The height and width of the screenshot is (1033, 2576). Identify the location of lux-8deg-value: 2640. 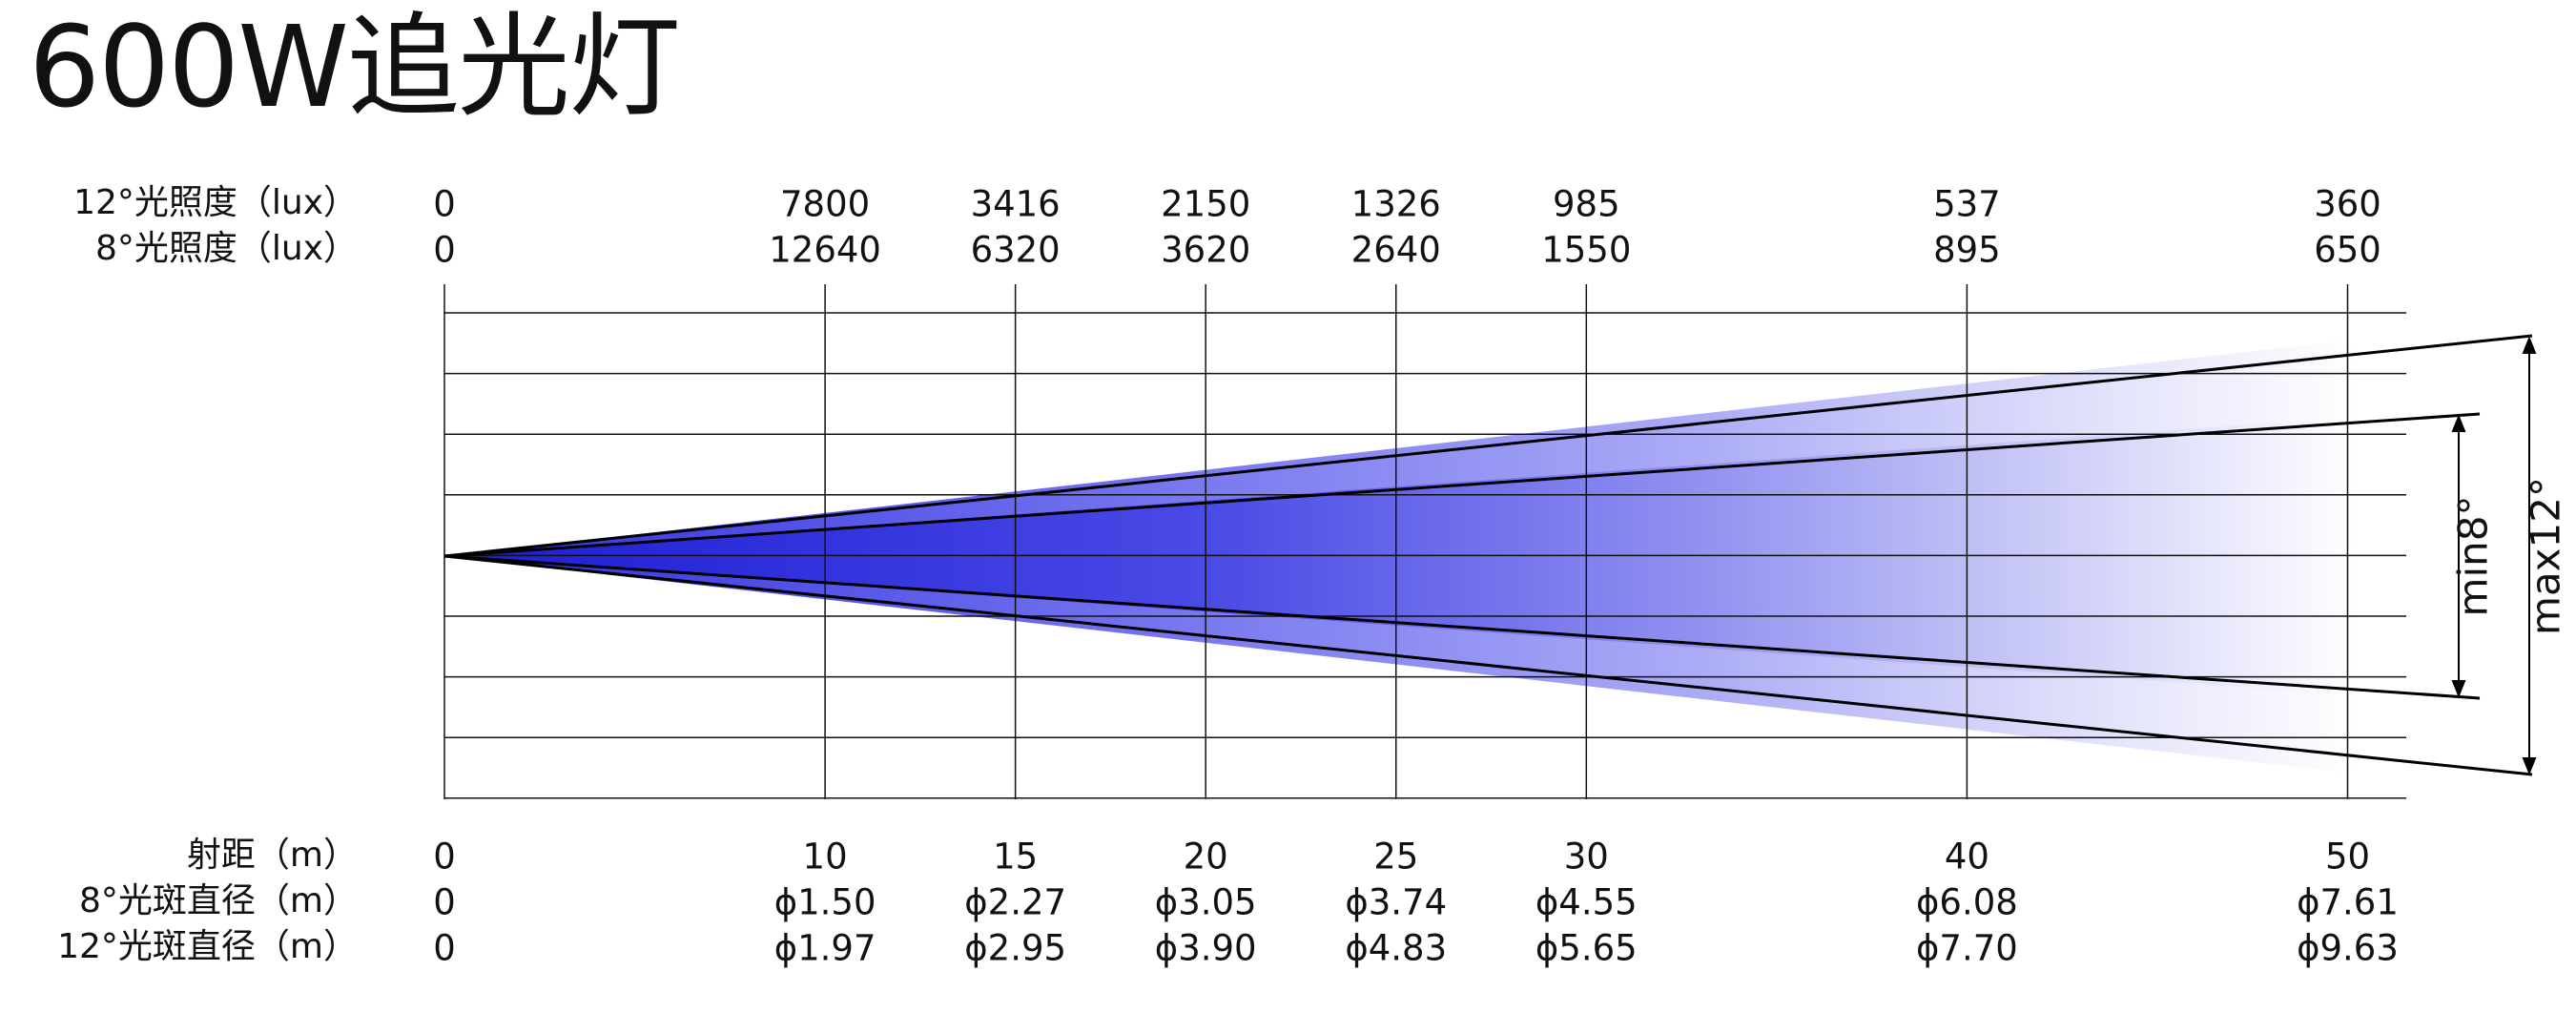
(1396, 250).